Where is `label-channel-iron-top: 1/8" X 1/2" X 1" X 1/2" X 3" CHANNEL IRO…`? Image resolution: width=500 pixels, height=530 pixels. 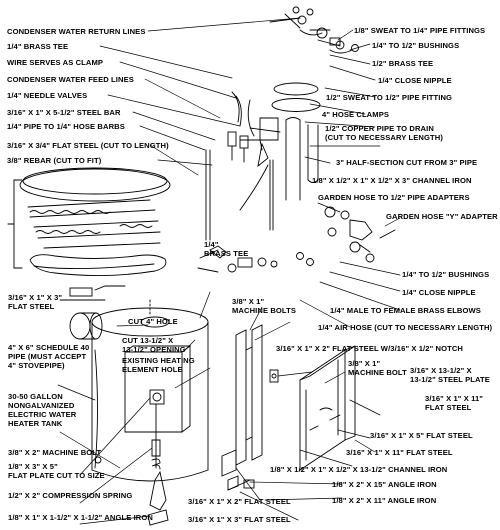
label-channel-iron-top: 1/8" X 1/2" X 1" X 1/2" X 3" CHANNEL IRO… is located at coordinates (392, 180).